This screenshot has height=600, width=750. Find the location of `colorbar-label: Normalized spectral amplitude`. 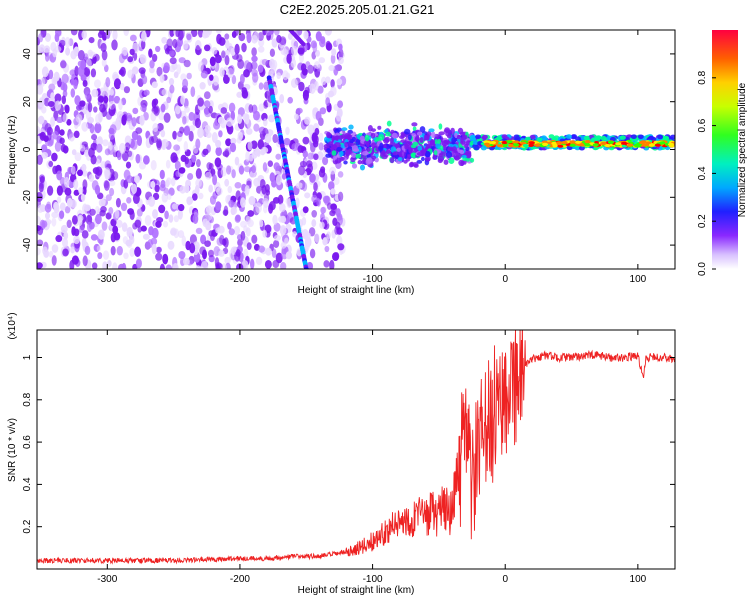

colorbar-label: Normalized spectral amplitude is located at coordinates (742, 149).